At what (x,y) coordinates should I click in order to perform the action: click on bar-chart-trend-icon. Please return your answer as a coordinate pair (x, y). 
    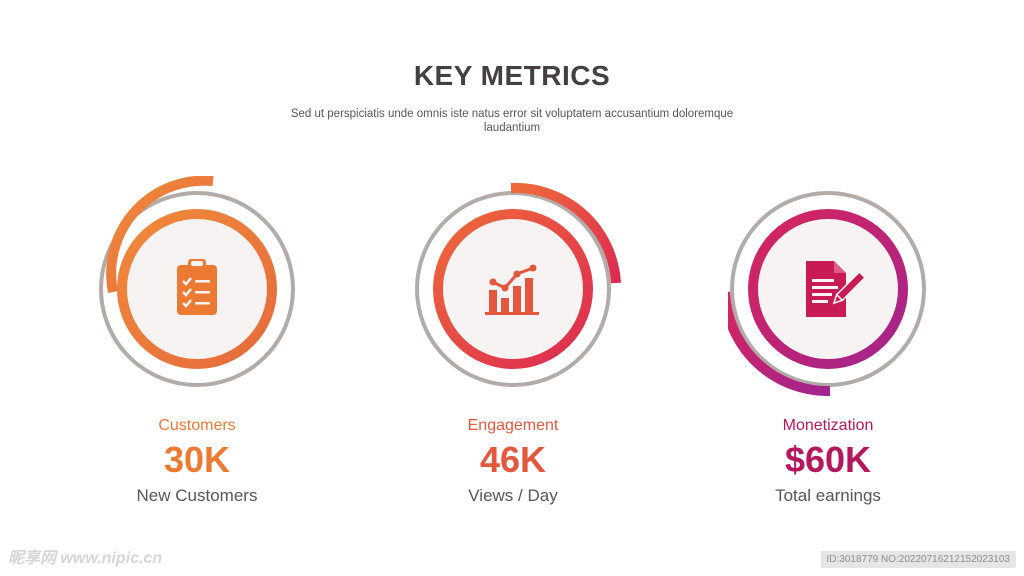
    Looking at the image, I should click on (513, 288).